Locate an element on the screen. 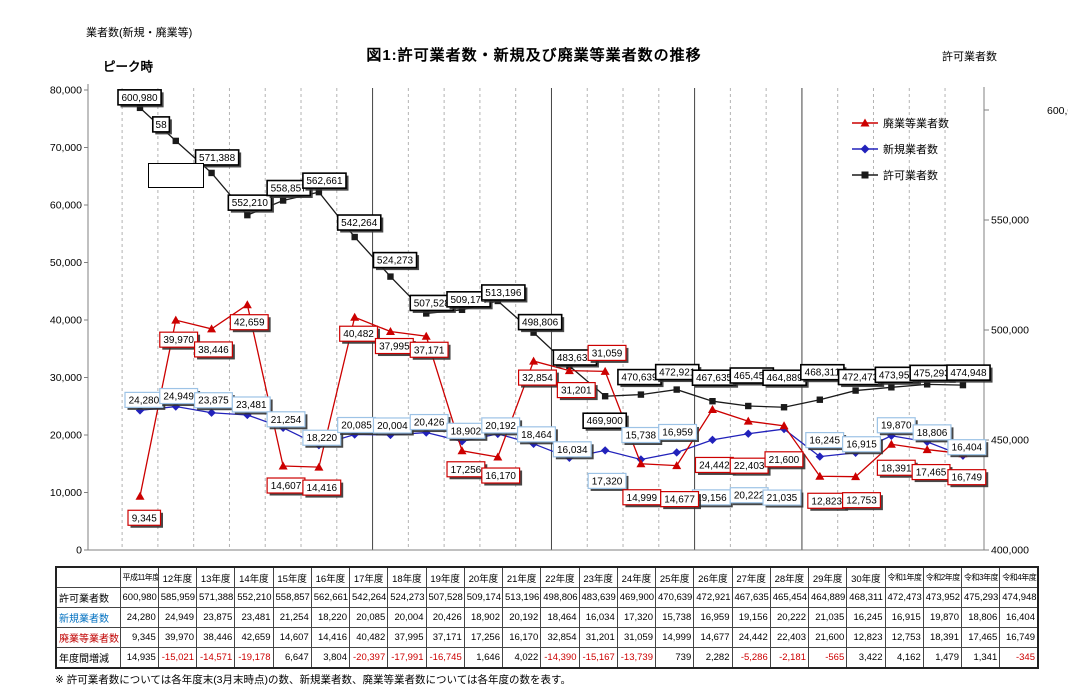 The image size is (1068, 700). svg-text: 20,222 is located at coordinates (749, 496).